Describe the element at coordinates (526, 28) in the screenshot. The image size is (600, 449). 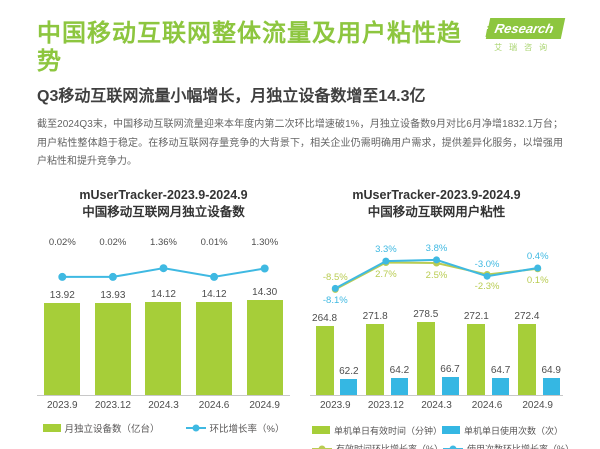
I see `logo-wordmark: Research` at that location.